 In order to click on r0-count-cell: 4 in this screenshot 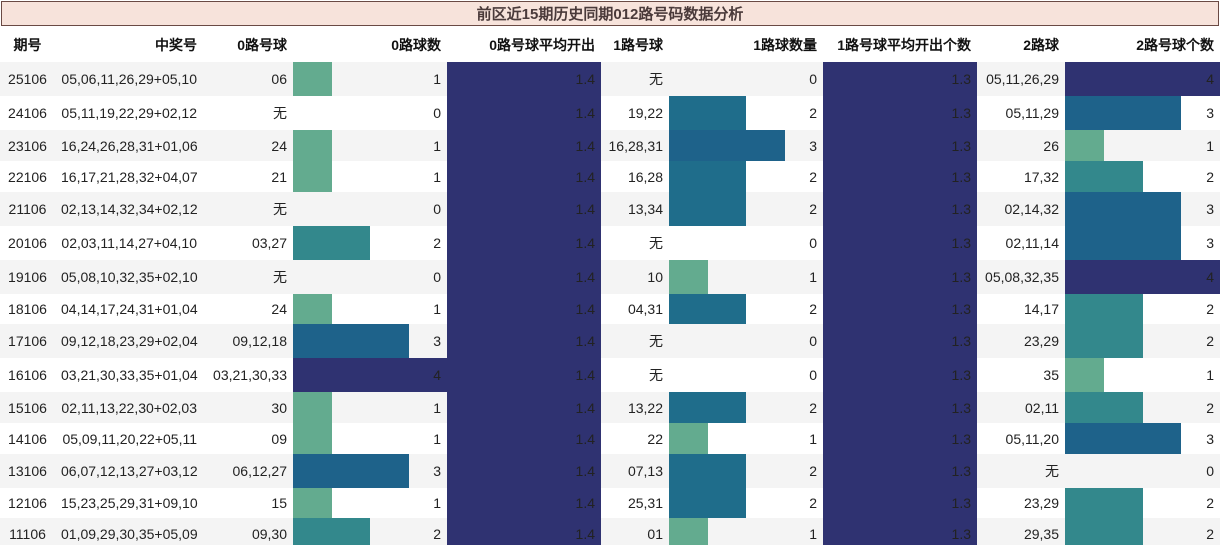, I will do `click(370, 375)`.